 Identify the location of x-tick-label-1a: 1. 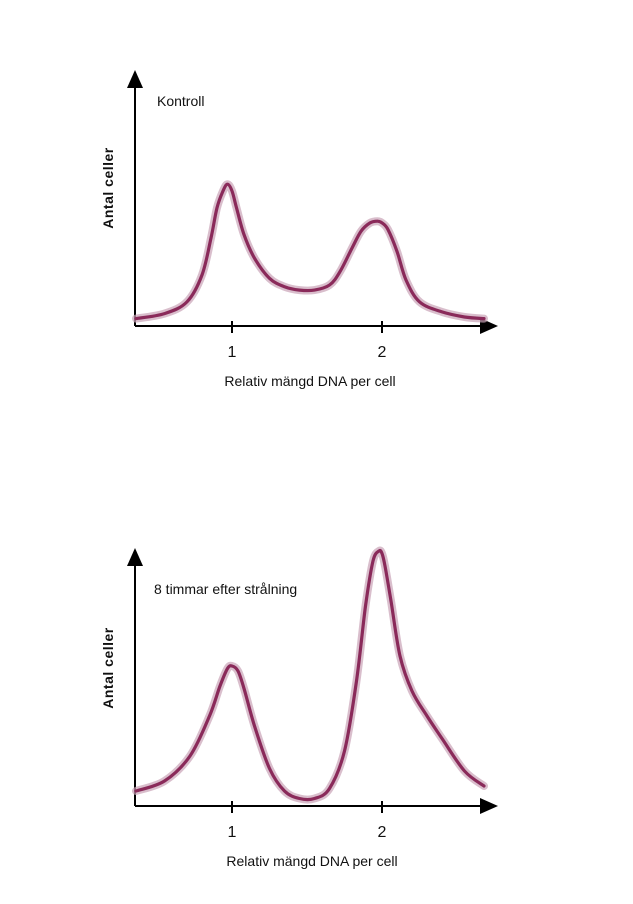
(232, 352).